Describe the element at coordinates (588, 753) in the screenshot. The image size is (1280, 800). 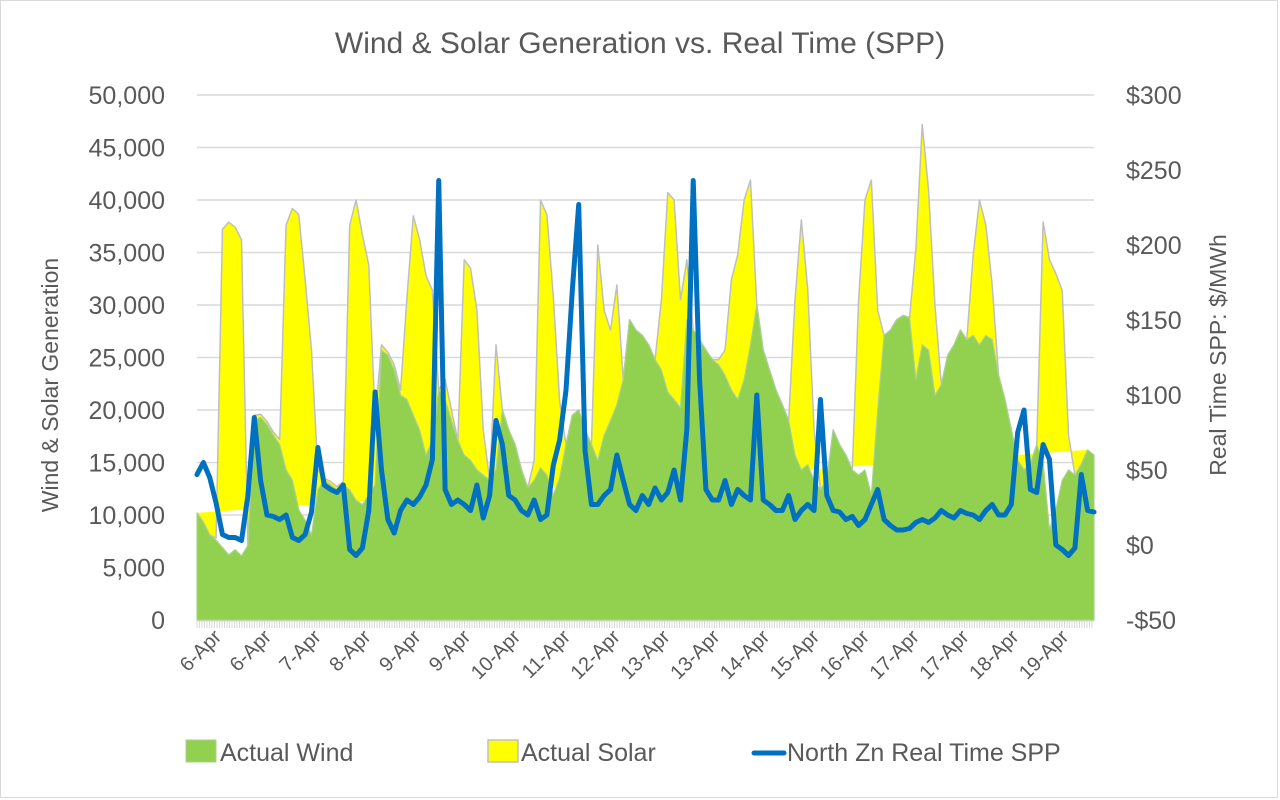
I see `legend-label: Actual Solar` at that location.